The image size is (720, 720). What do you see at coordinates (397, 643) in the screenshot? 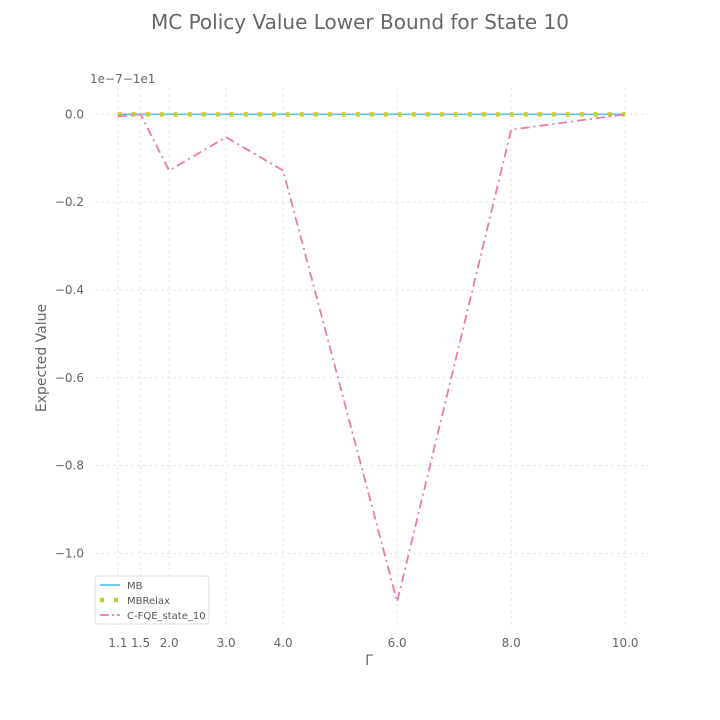
I see `x-tick-label: 6.0` at bounding box center [397, 643].